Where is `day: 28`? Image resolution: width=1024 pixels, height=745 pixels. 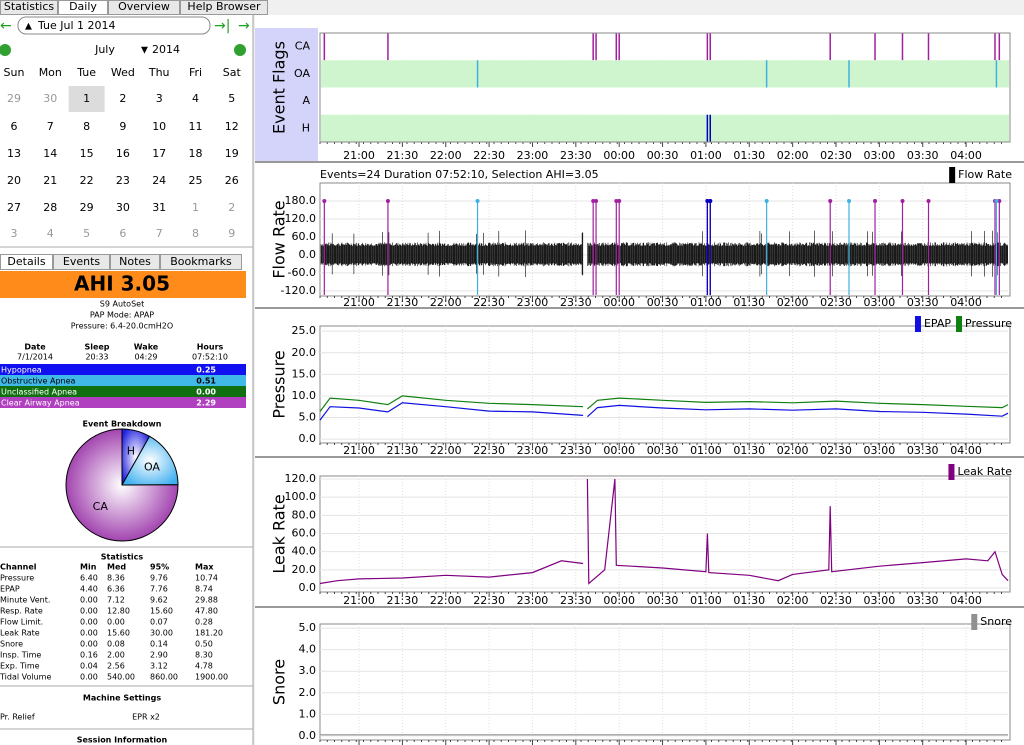 day: 28 is located at coordinates (50, 207).